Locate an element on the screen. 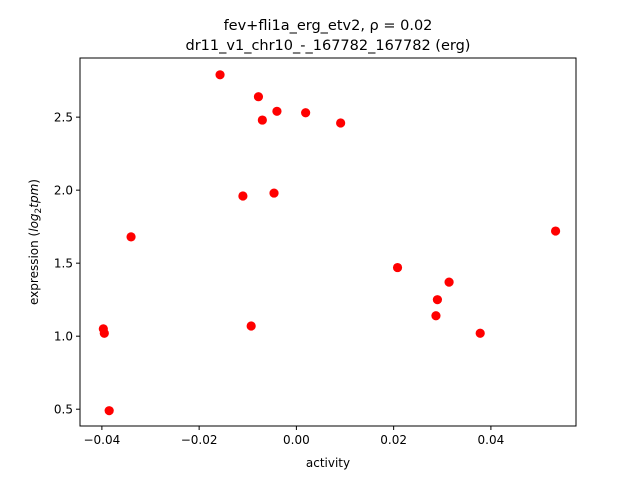 This screenshot has height=480, width=640. x-tick-label-4: 0.04 is located at coordinates (491, 440).